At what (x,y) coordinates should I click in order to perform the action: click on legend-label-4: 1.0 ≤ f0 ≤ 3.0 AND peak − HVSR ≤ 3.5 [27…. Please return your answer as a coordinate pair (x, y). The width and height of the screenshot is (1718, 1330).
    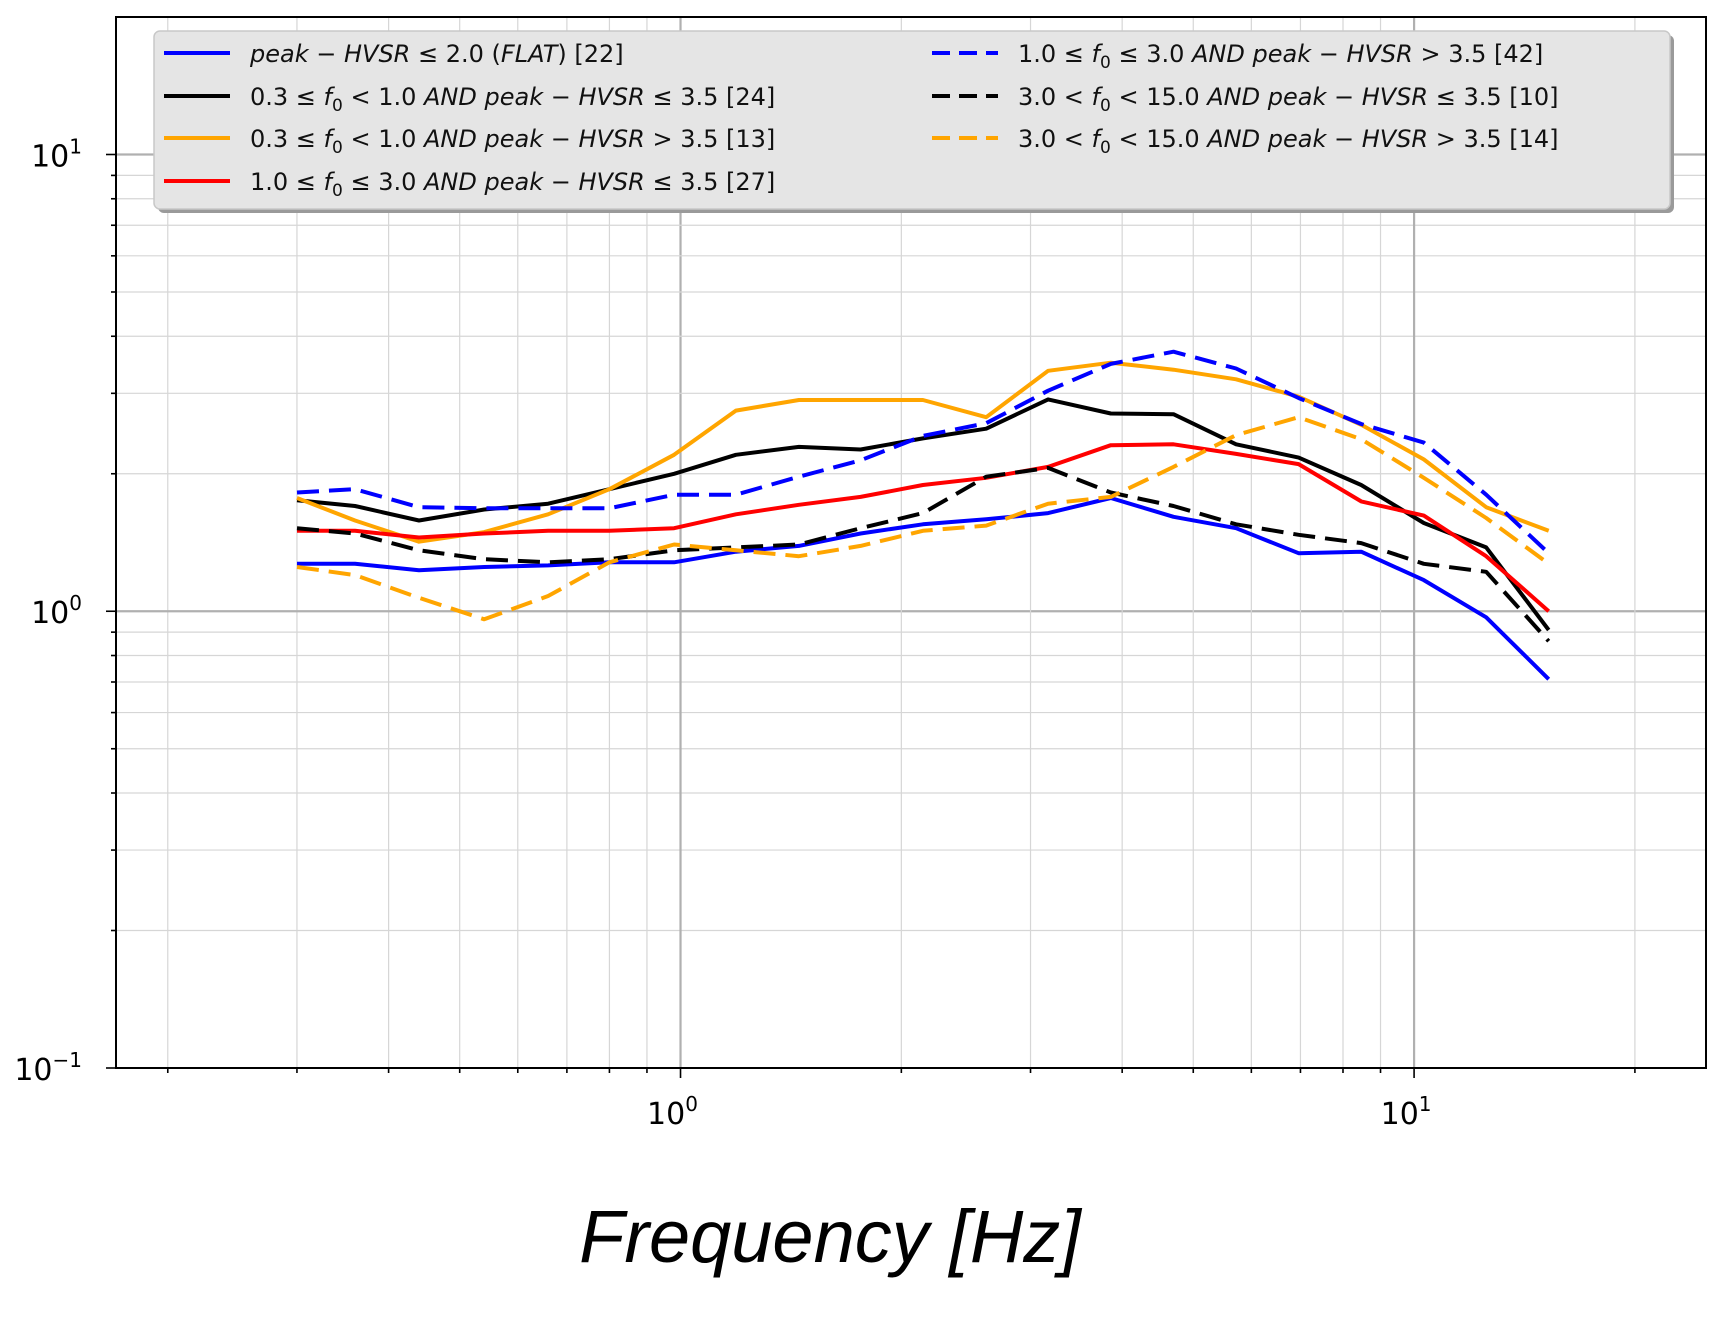
    Looking at the image, I should click on (512, 184).